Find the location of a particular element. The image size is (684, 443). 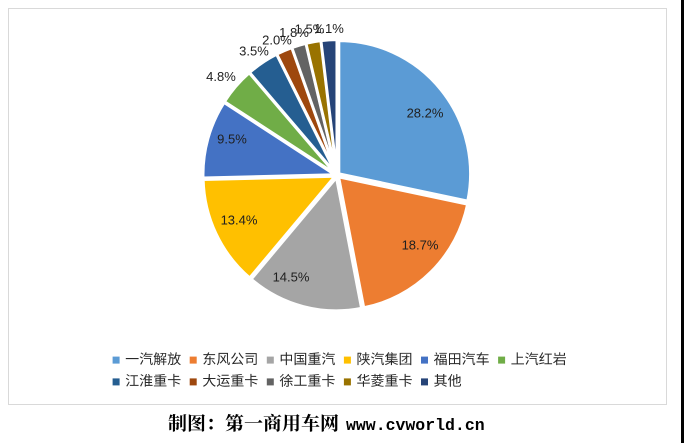

svg-text: 13.4% is located at coordinates (239, 220).